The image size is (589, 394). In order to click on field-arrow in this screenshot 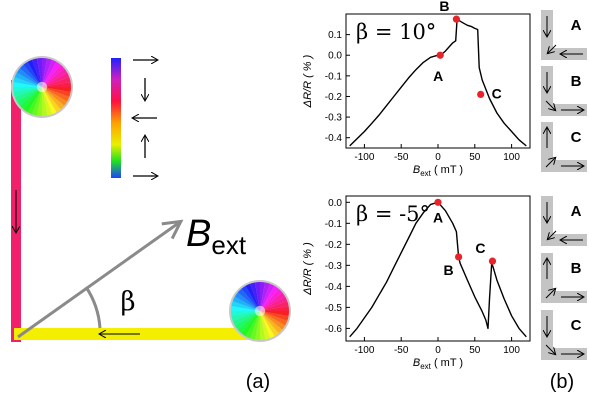, I will do `click(100, 279)`.